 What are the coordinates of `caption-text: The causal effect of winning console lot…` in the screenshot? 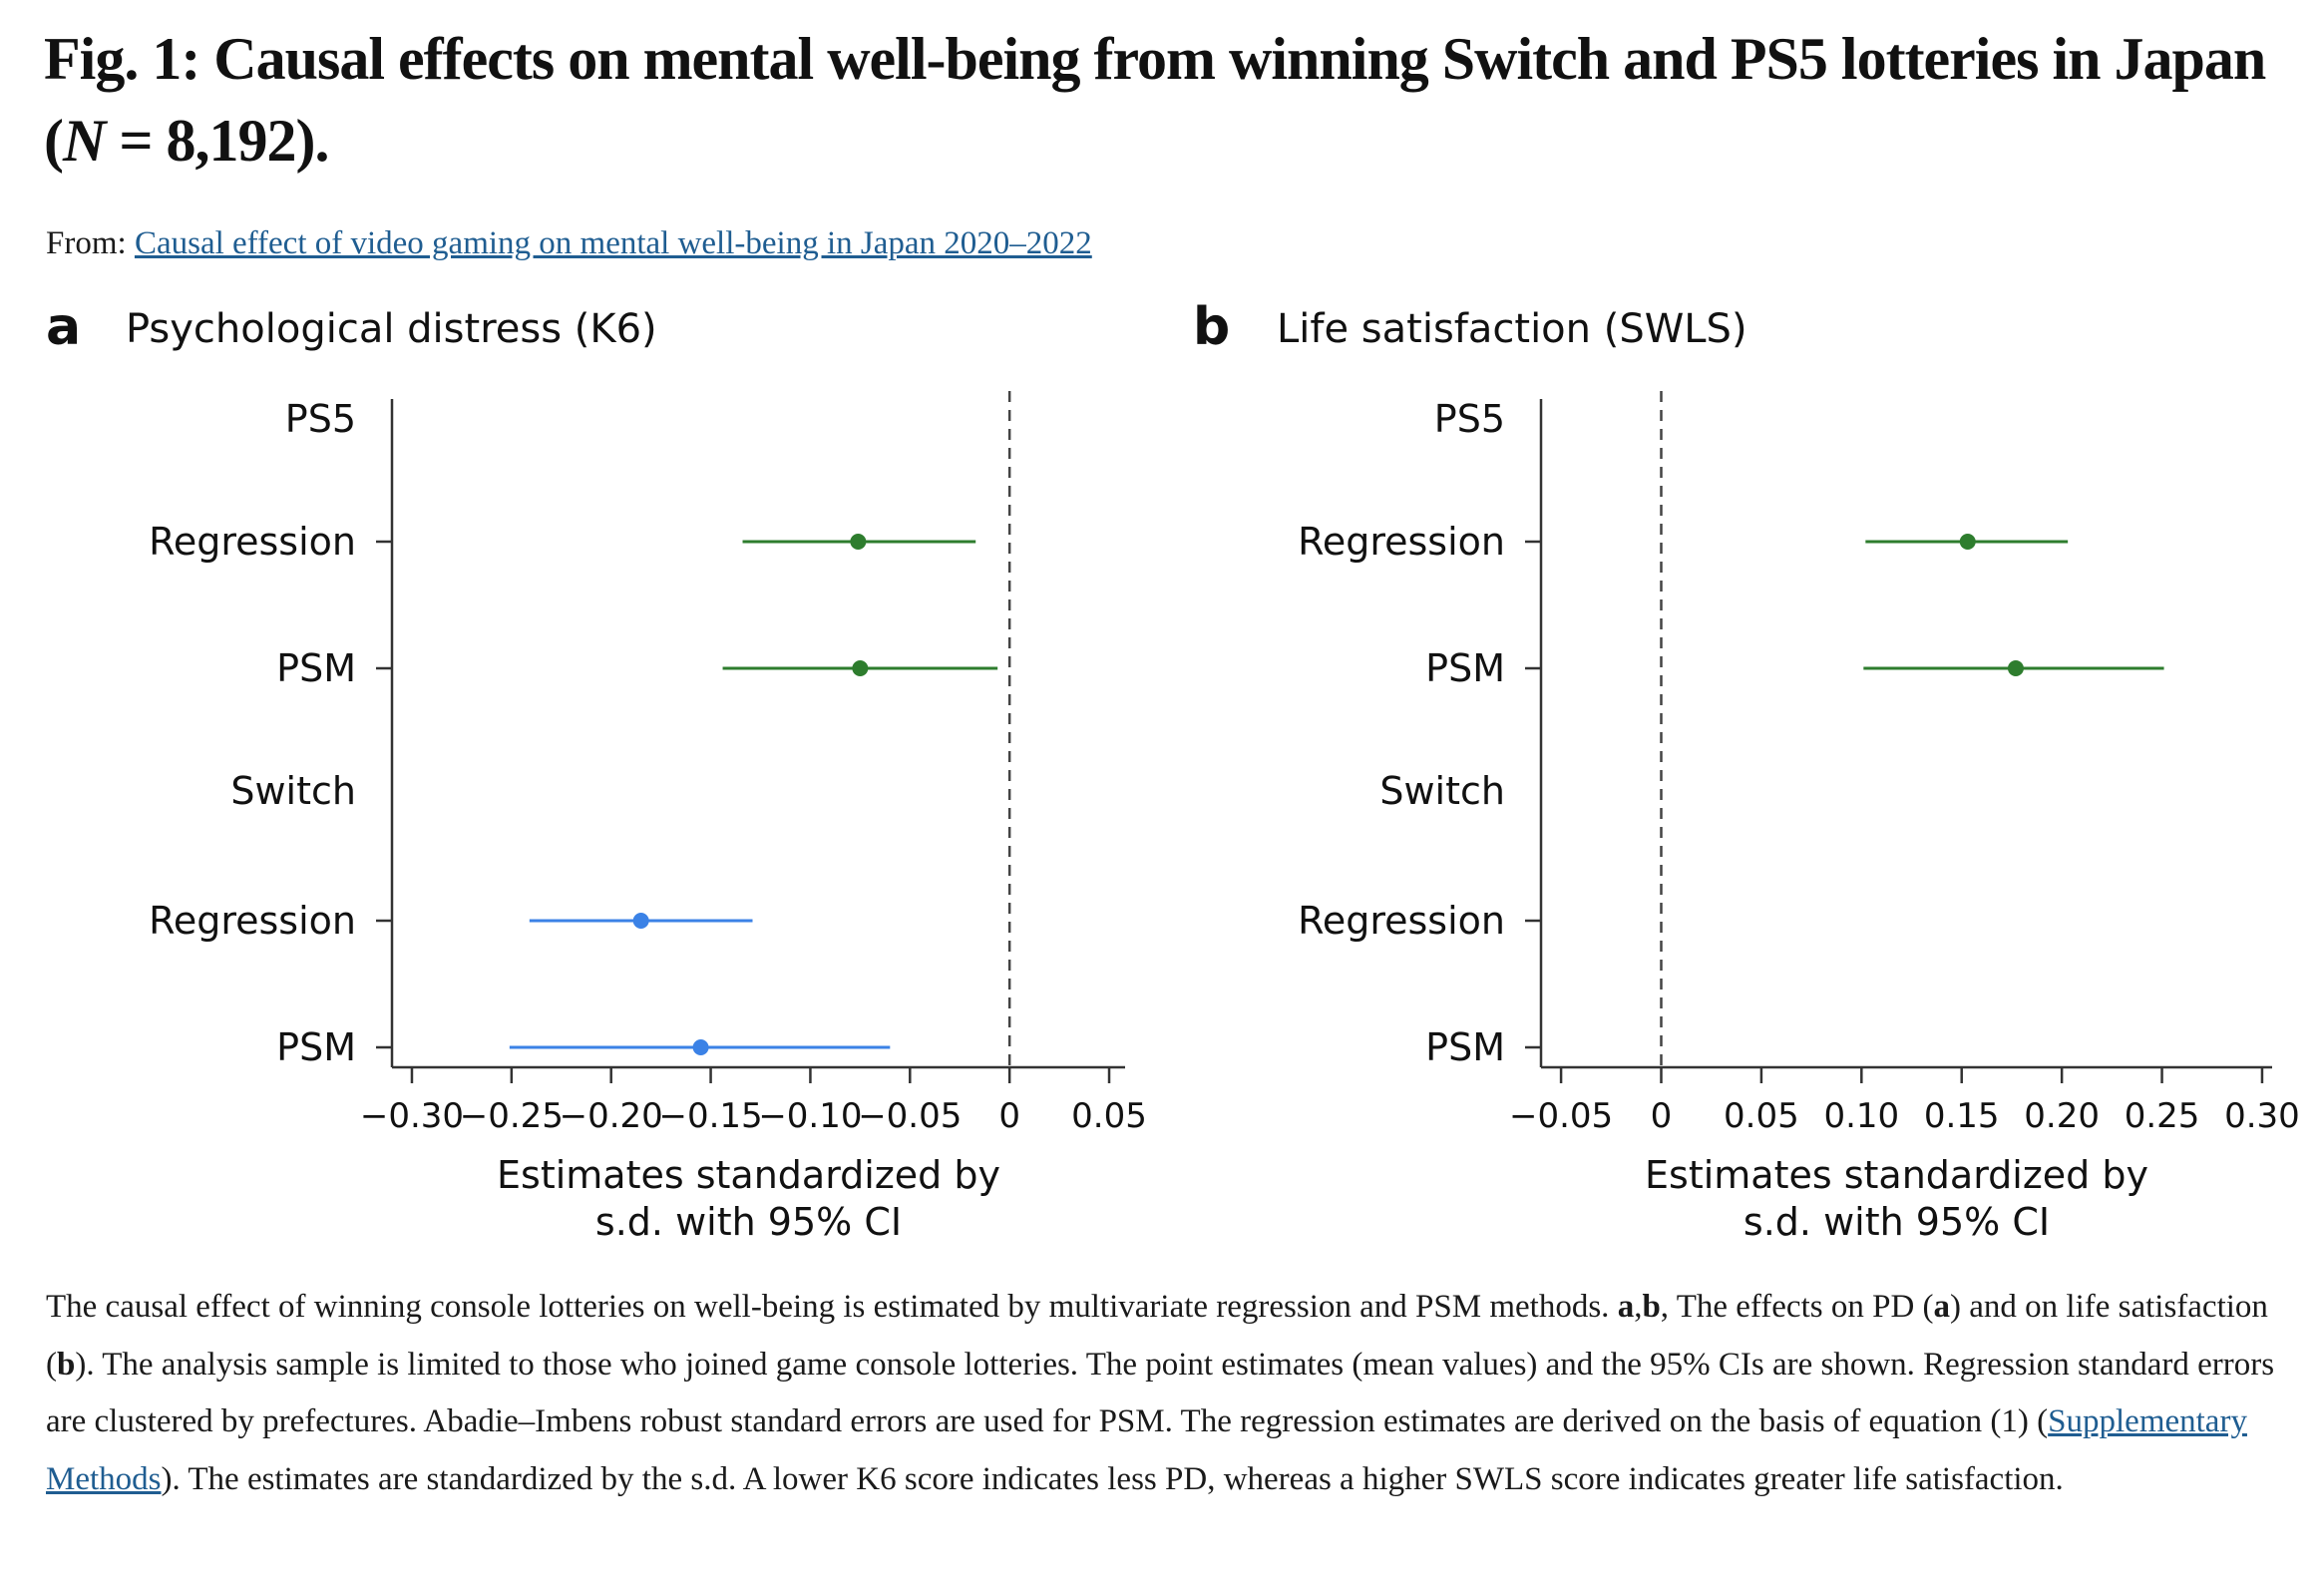 It's located at (832, 1307).